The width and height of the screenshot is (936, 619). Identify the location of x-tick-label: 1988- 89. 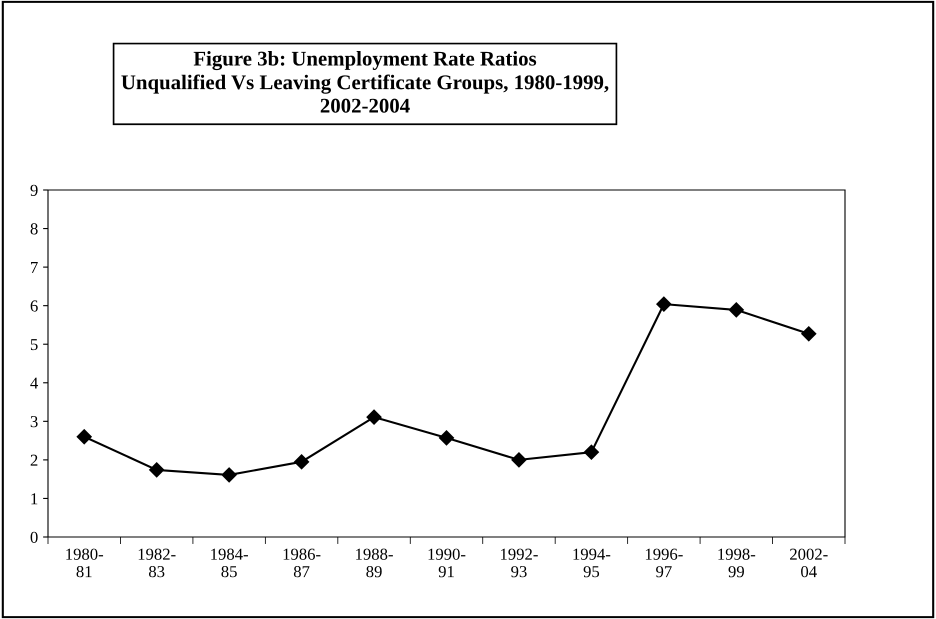
(374, 563).